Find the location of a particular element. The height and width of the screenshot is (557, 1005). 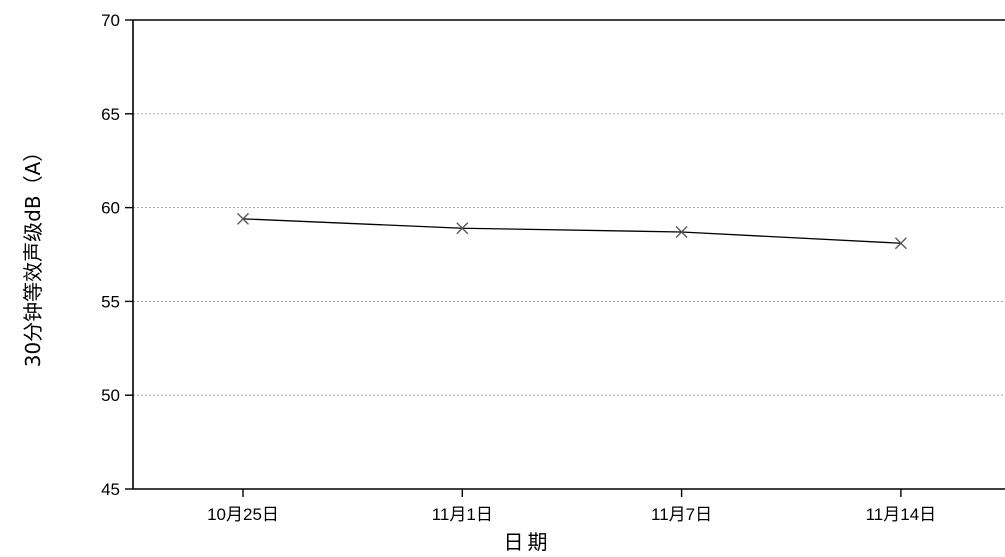

y-axis-ticks: 45 50 55 60 65 70 is located at coordinates (117, 255).